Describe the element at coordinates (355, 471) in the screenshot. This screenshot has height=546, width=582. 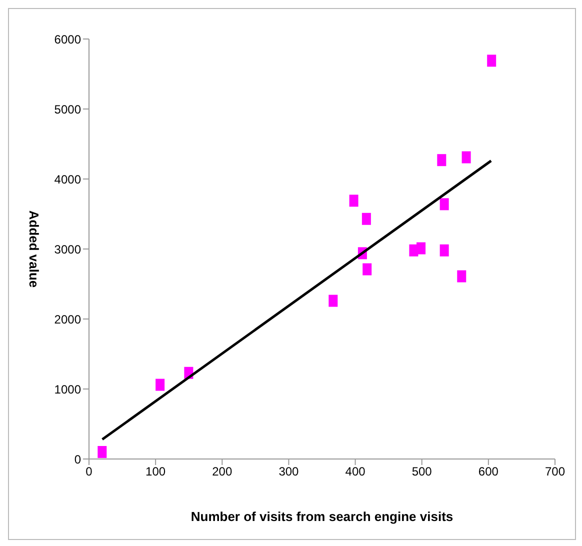
I see `x-tick-label: 400` at that location.